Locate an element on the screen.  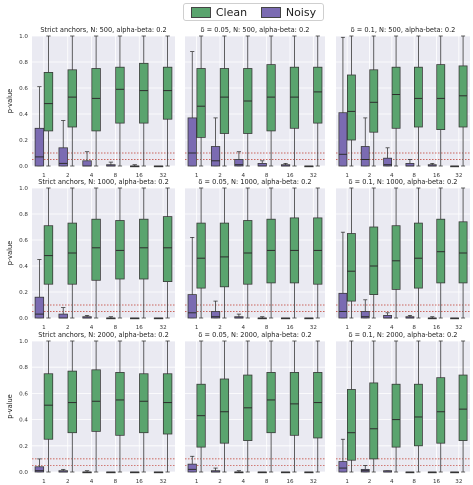
subplot-title: δ = 0.1, N: 500, alpha-beta: 0.2 is located at coordinates (403, 30).